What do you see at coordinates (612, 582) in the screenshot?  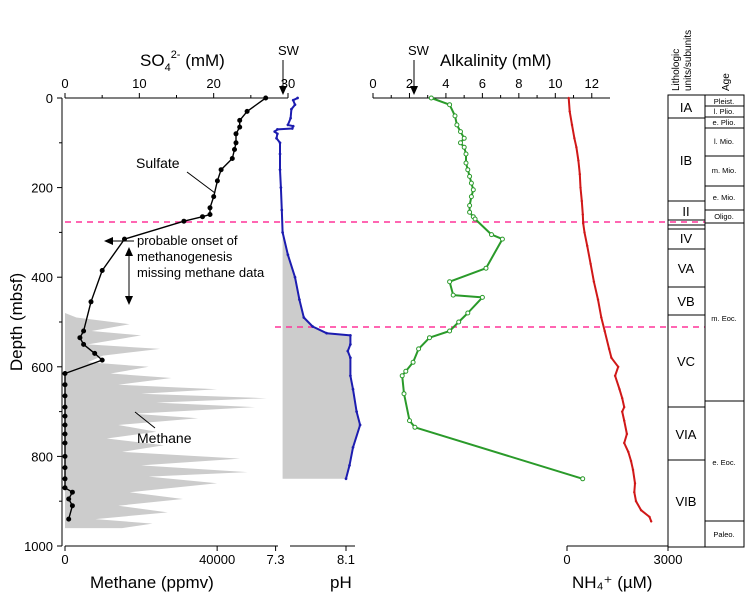 I see `nh4-axis-title: NH₄⁺ (µM)` at bounding box center [612, 582].